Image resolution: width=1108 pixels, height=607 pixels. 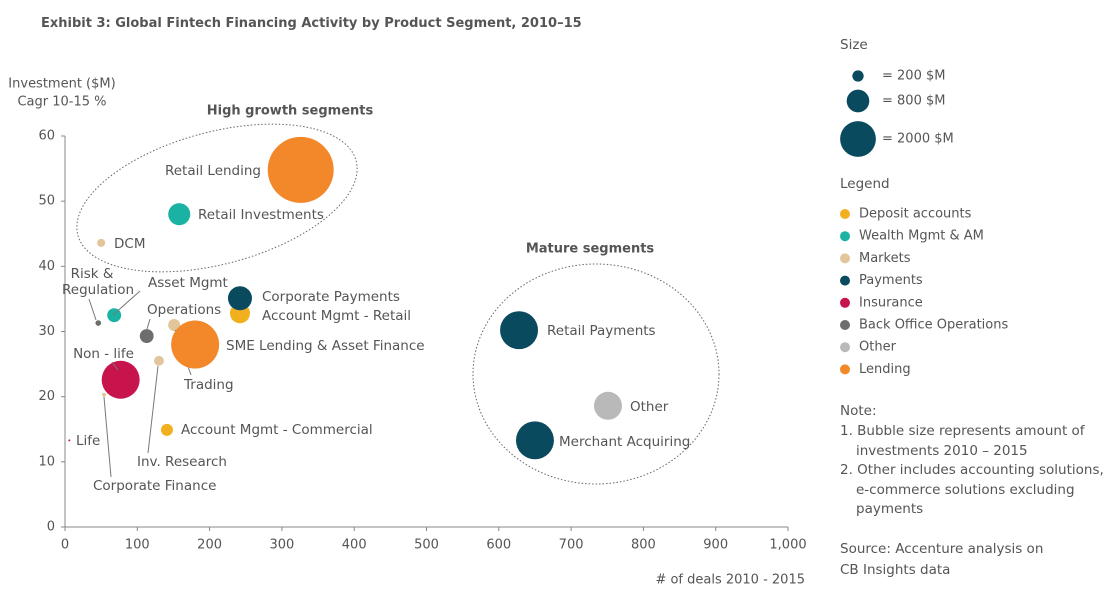 I want to click on annotation: High growth segments, so click(x=290, y=111).